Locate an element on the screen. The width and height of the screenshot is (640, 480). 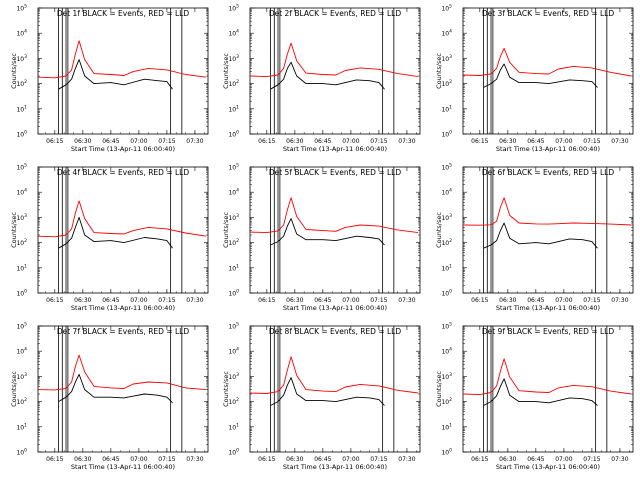
y-tick-label: 10¹ is located at coordinates (21, 108).